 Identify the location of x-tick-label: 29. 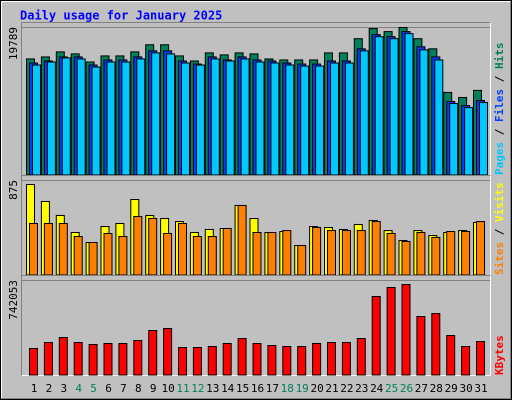
(451, 388).